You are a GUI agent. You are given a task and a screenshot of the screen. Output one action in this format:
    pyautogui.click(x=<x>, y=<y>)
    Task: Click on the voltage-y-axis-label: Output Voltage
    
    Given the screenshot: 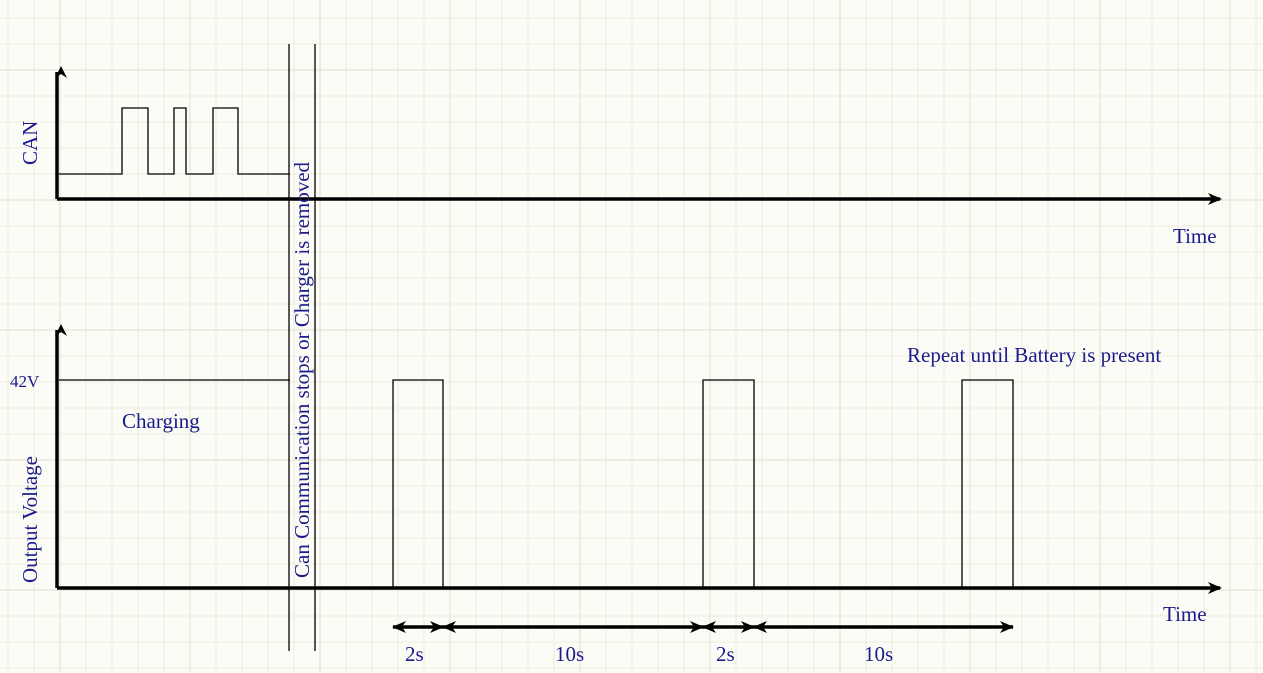 What is the action you would take?
    pyautogui.click(x=30, y=519)
    